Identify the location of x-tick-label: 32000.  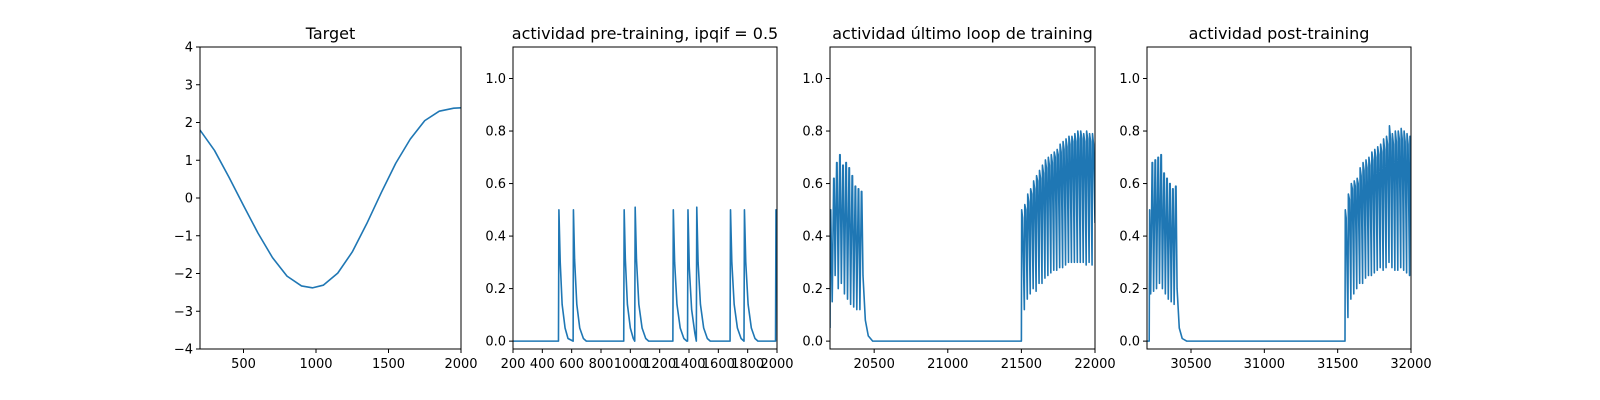
(1410, 364).